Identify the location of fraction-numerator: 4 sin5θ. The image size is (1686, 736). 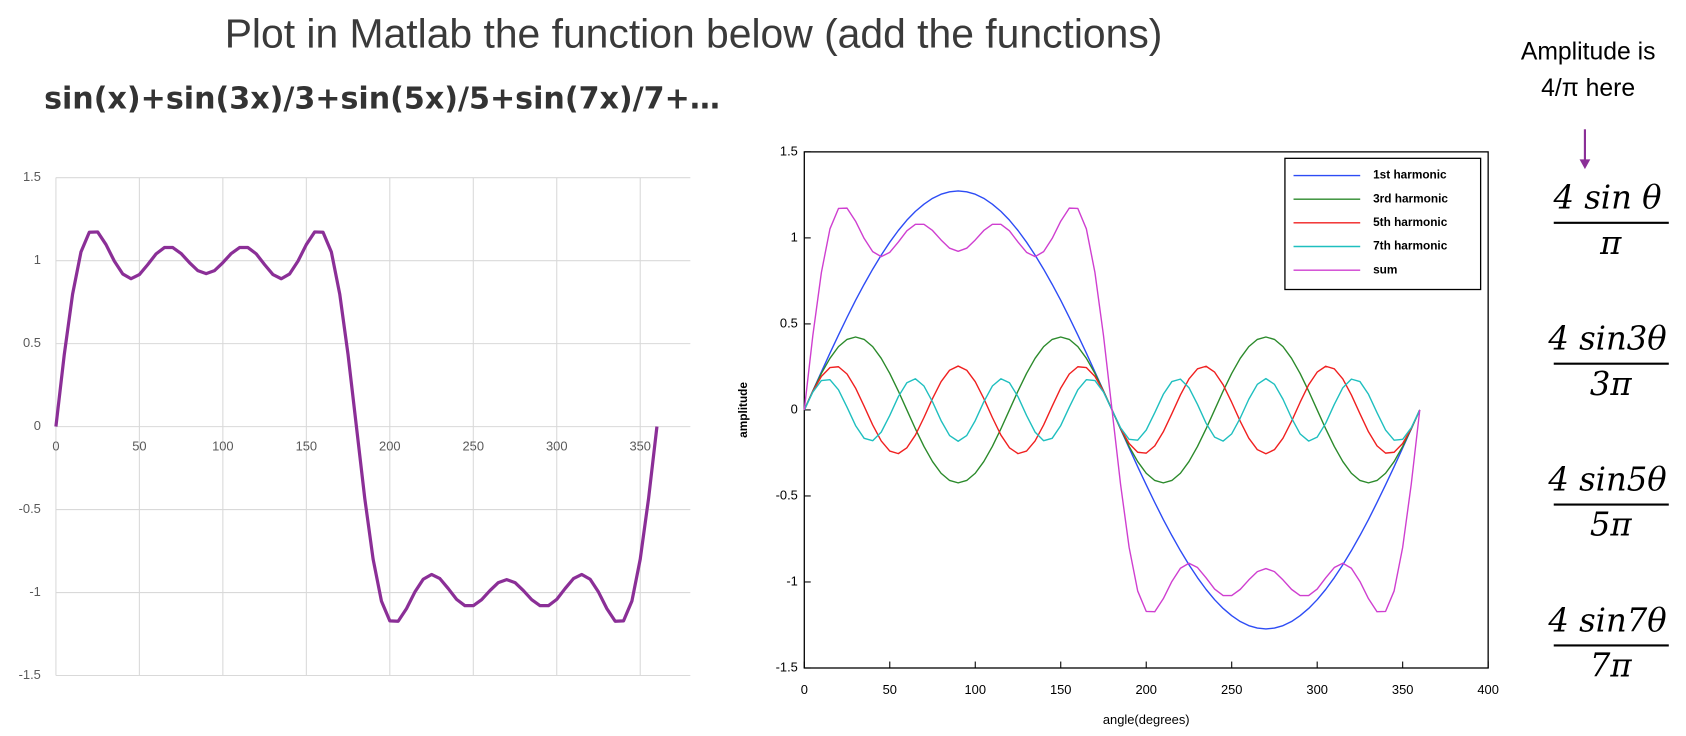
(1606, 479).